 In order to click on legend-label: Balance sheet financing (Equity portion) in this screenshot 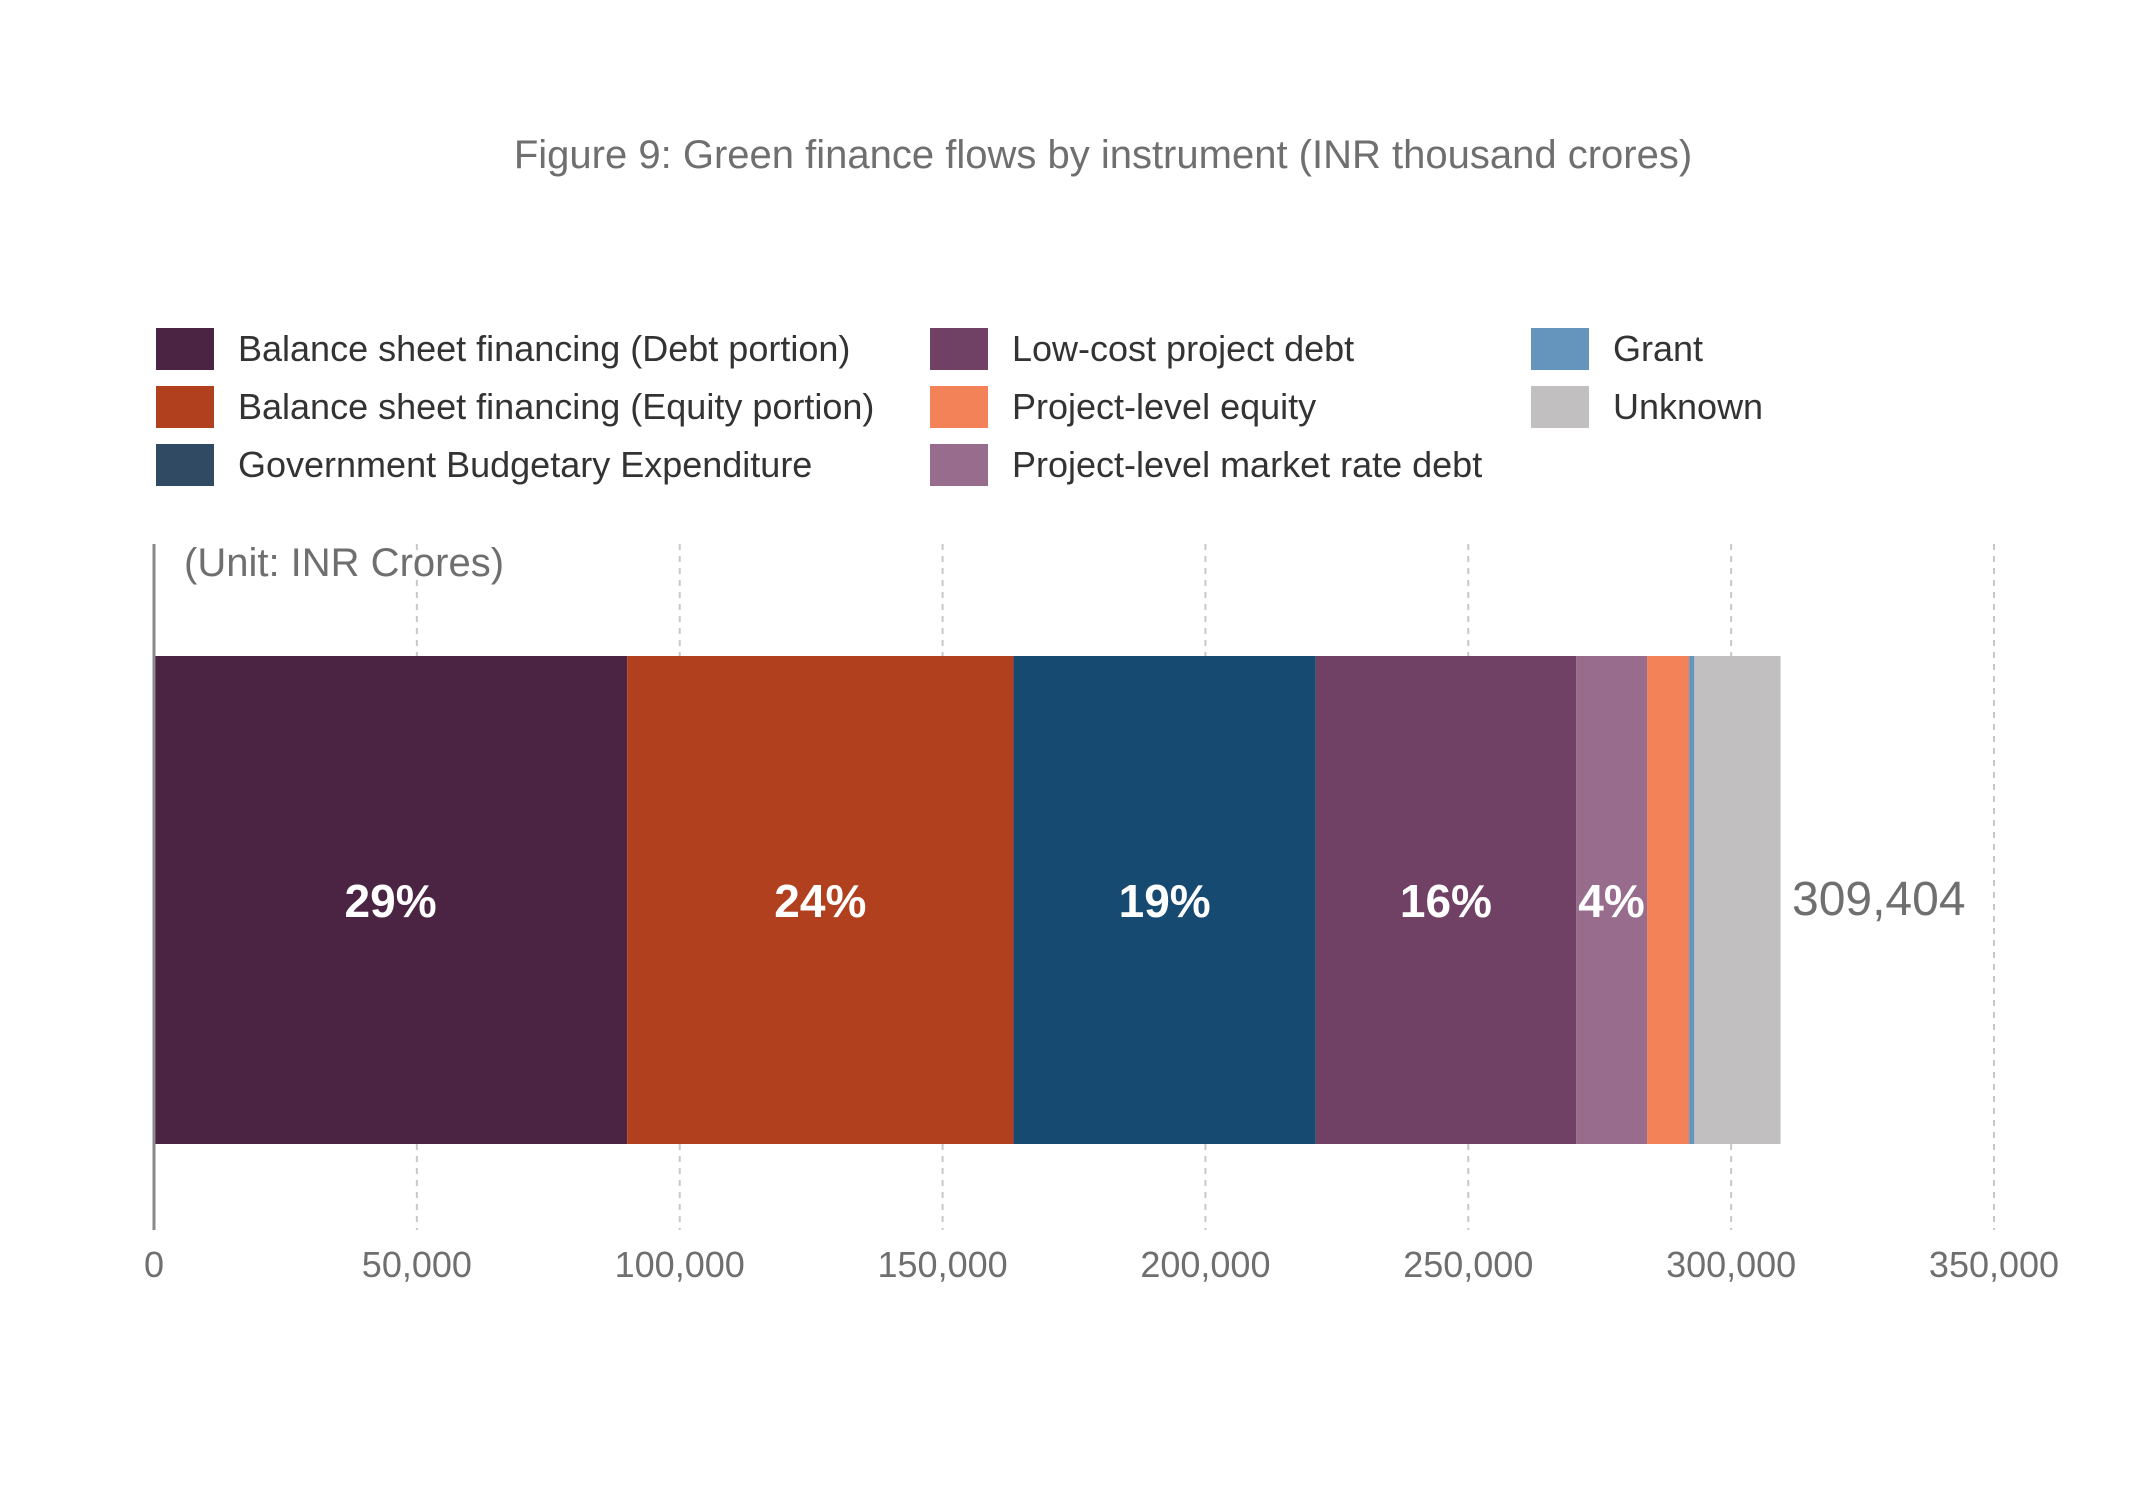, I will do `click(556, 406)`.